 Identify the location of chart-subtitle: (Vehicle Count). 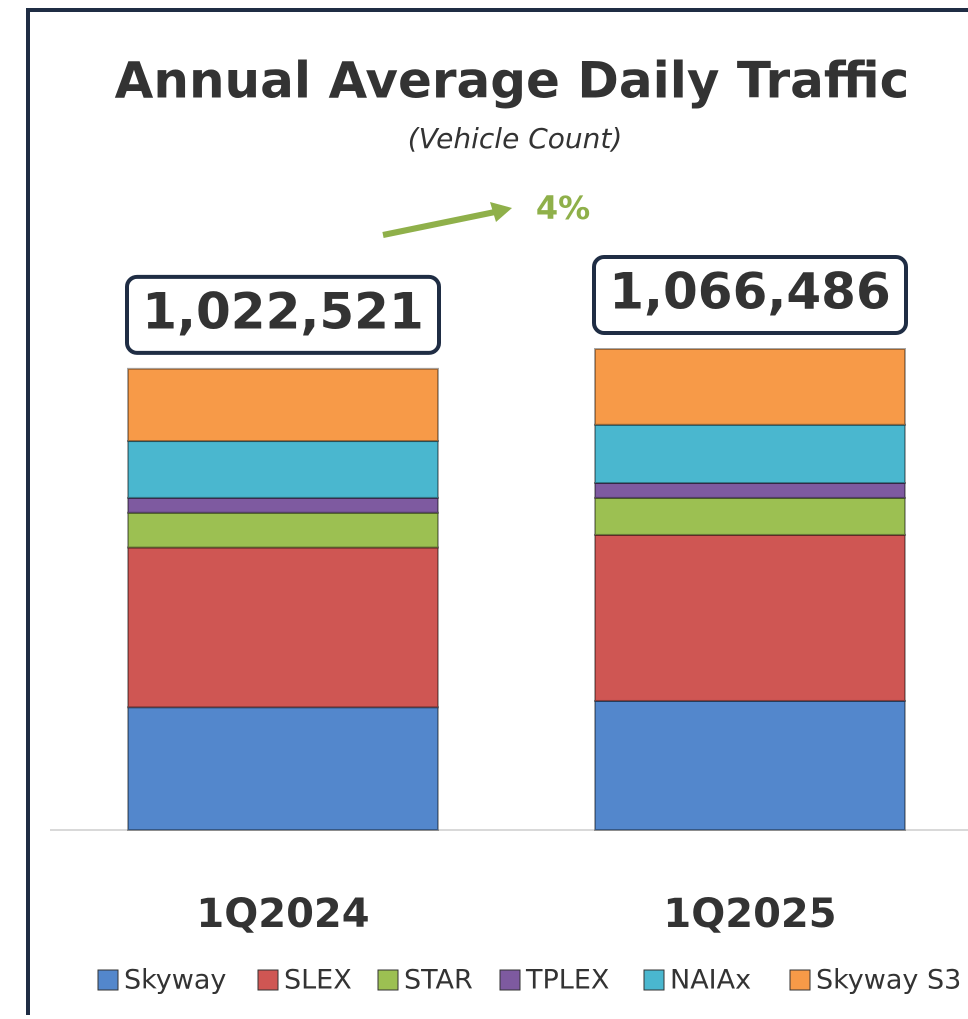
(515, 138).